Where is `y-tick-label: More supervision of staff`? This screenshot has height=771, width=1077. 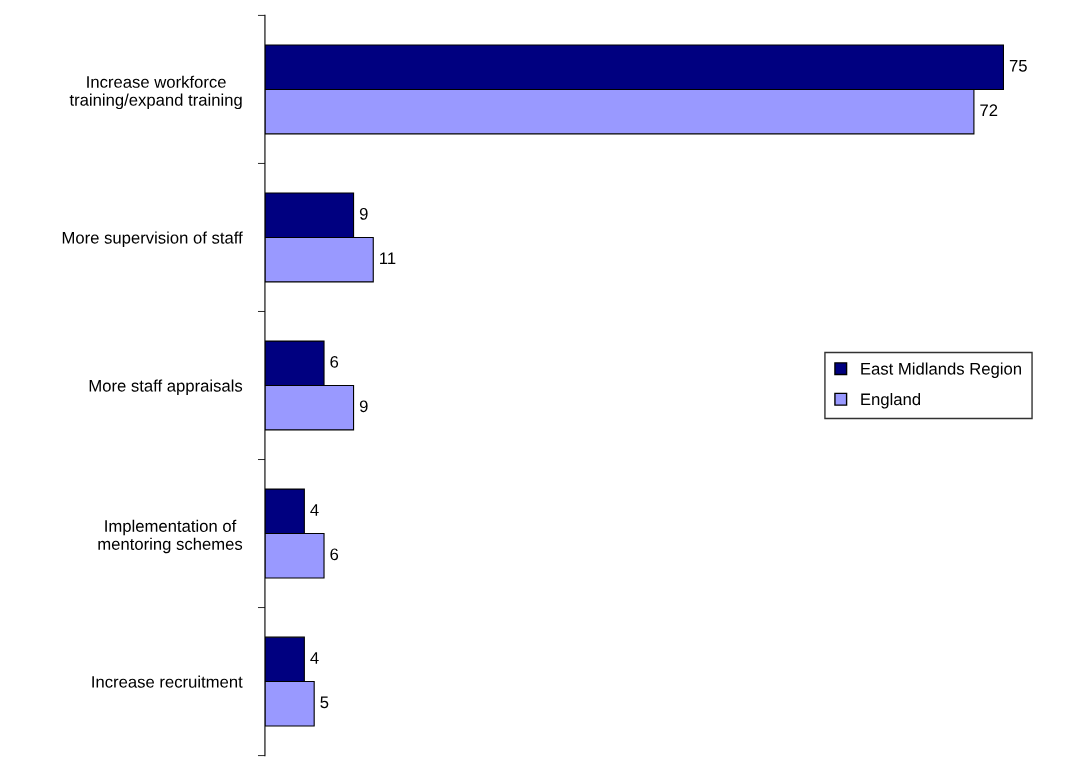
y-tick-label: More supervision of staff is located at coordinates (152, 239).